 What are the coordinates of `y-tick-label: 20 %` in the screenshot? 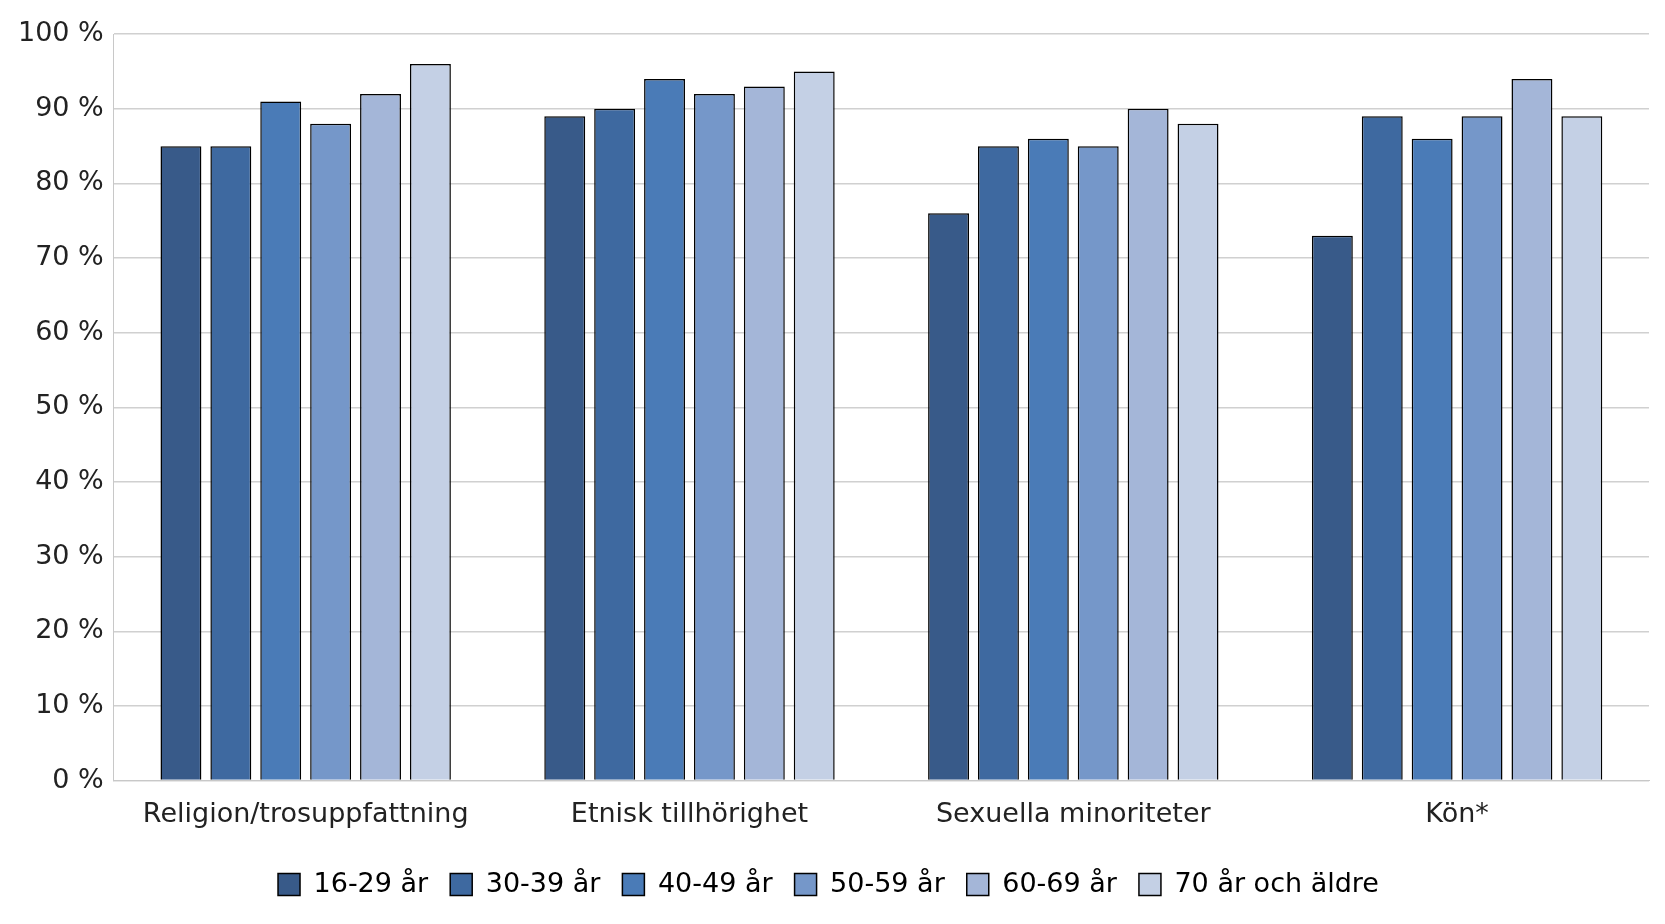 It's located at (69, 629).